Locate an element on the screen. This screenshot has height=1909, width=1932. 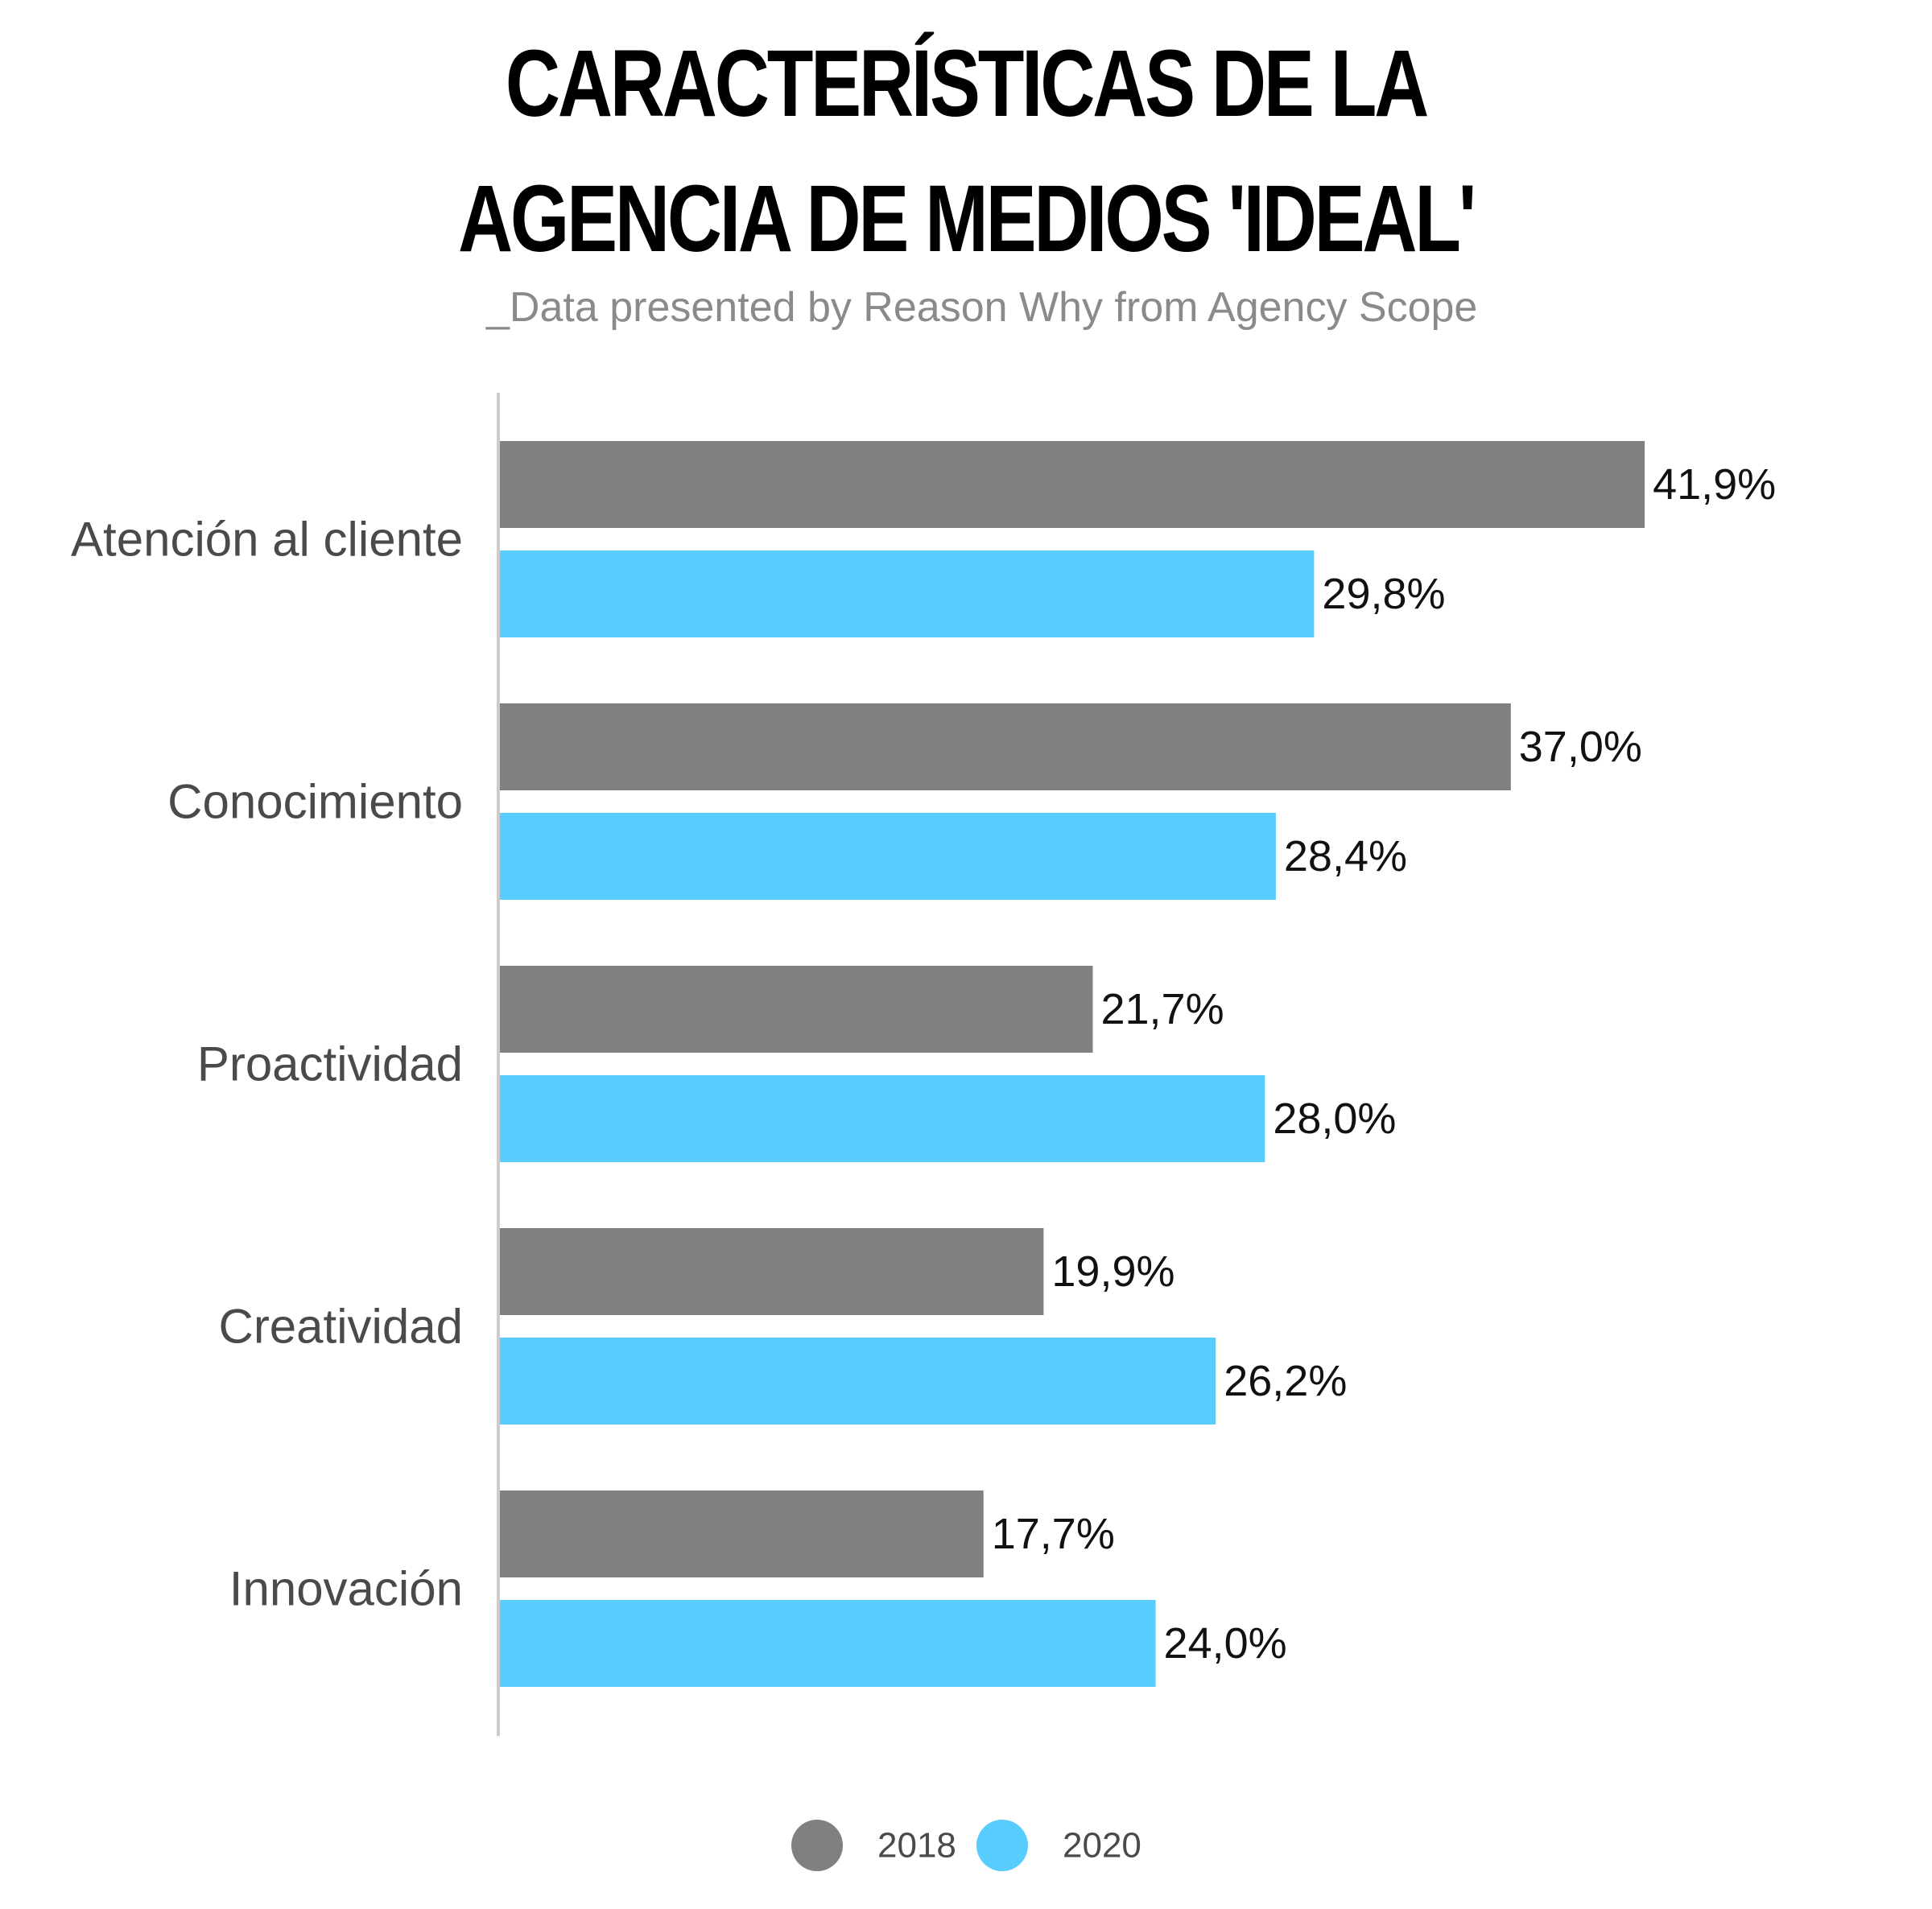
legend-label-2020: 2020 is located at coordinates (1102, 1846).